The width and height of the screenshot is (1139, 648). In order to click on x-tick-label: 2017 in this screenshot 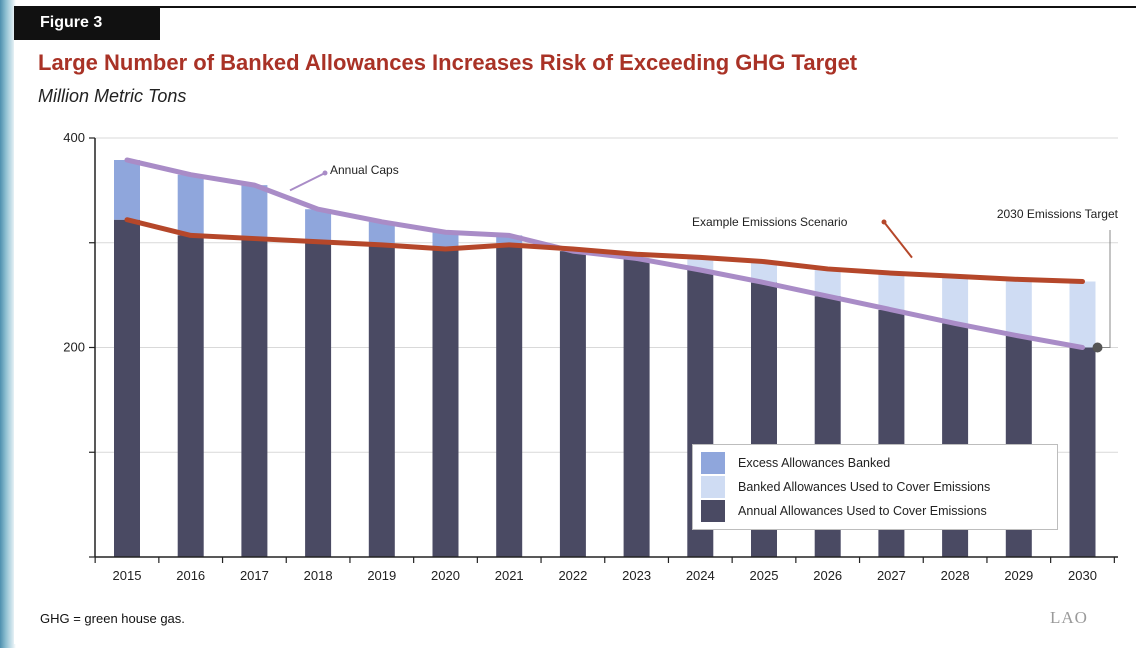, I will do `click(254, 575)`.